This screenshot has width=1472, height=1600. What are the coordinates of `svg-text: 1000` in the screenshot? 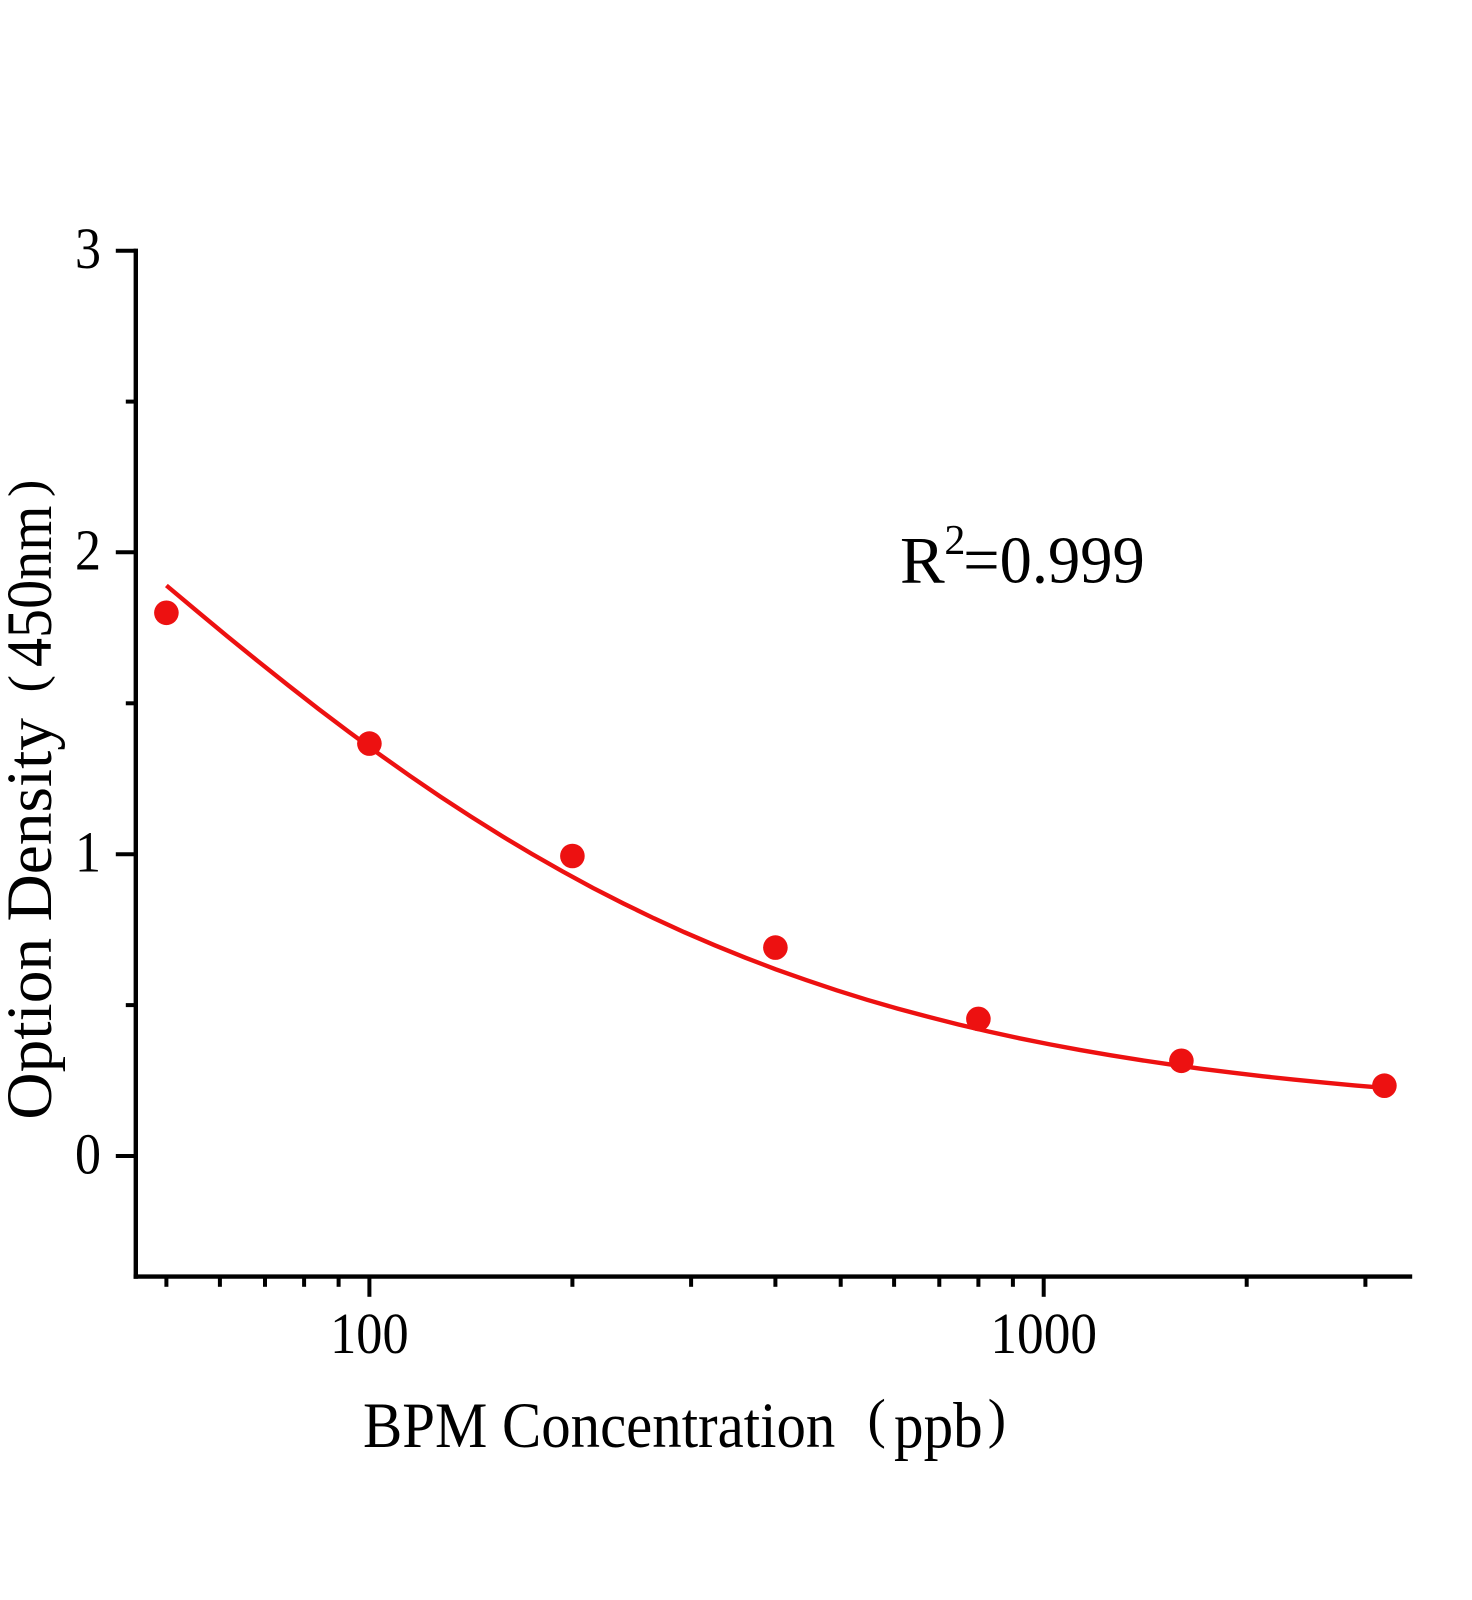 It's located at (1043, 1333).